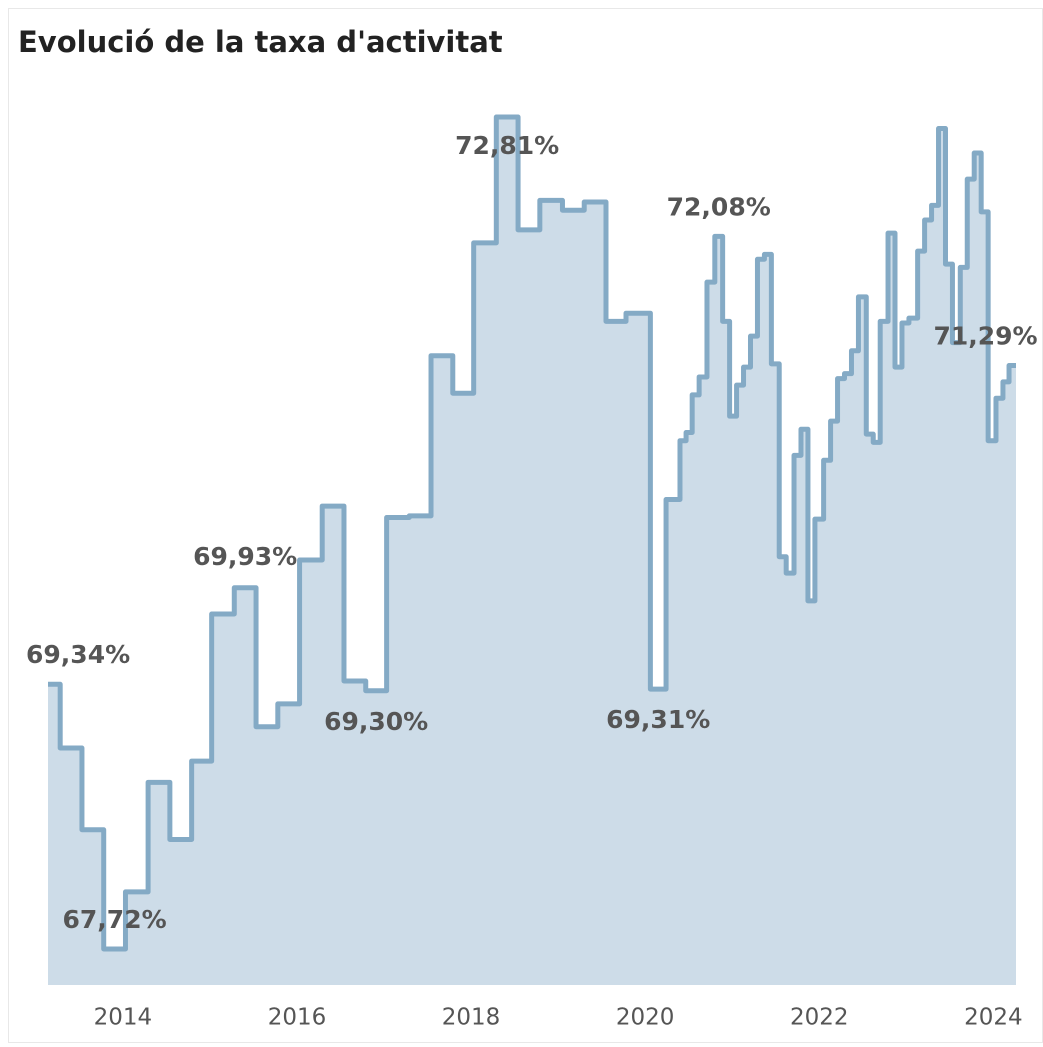  I want to click on data-label: 67,72%, so click(115, 919).